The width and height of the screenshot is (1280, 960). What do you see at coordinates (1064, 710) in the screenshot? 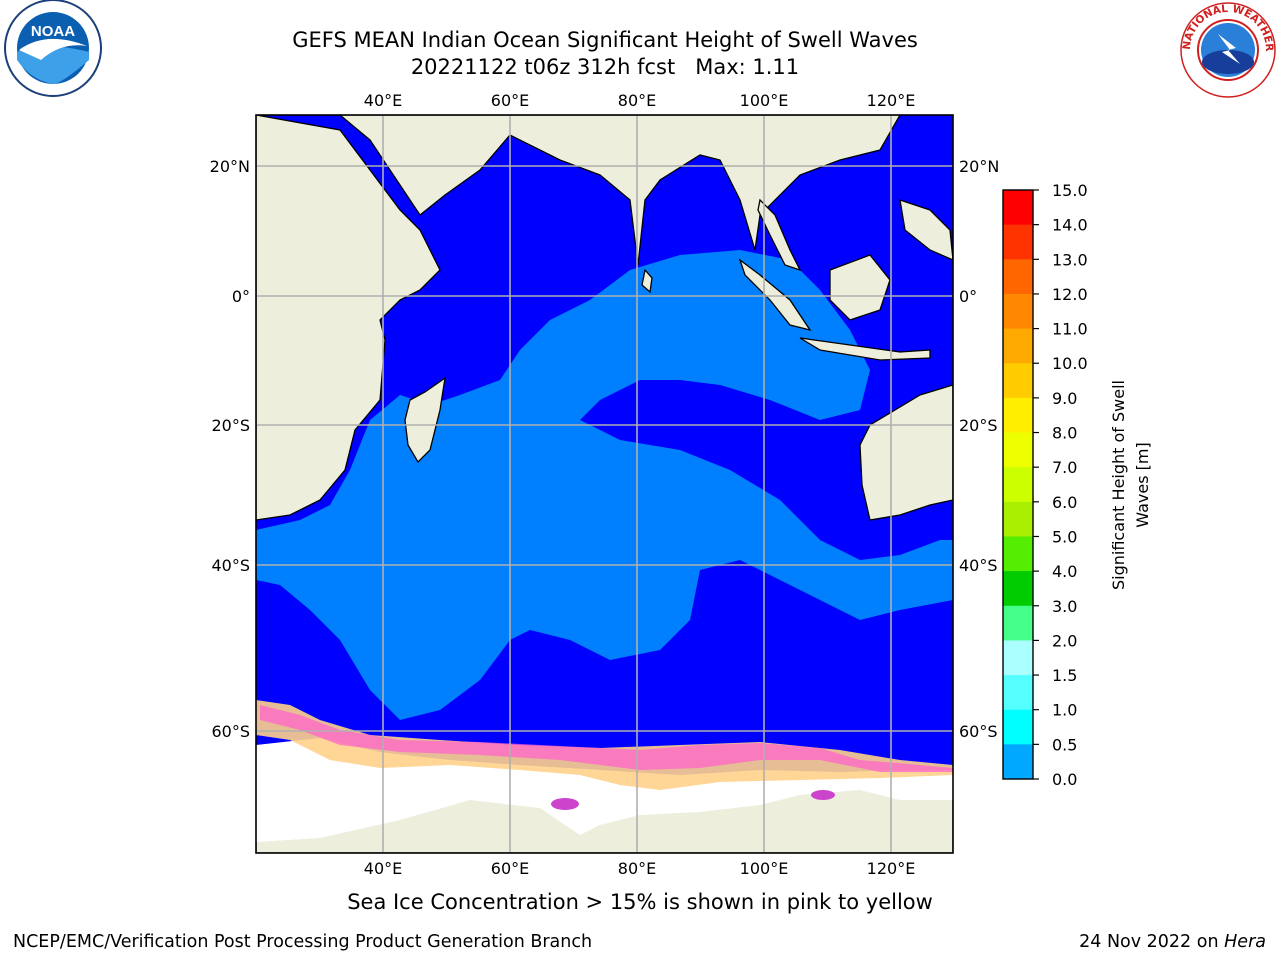
I see `colorbar-tick-label: 1.0` at bounding box center [1064, 710].